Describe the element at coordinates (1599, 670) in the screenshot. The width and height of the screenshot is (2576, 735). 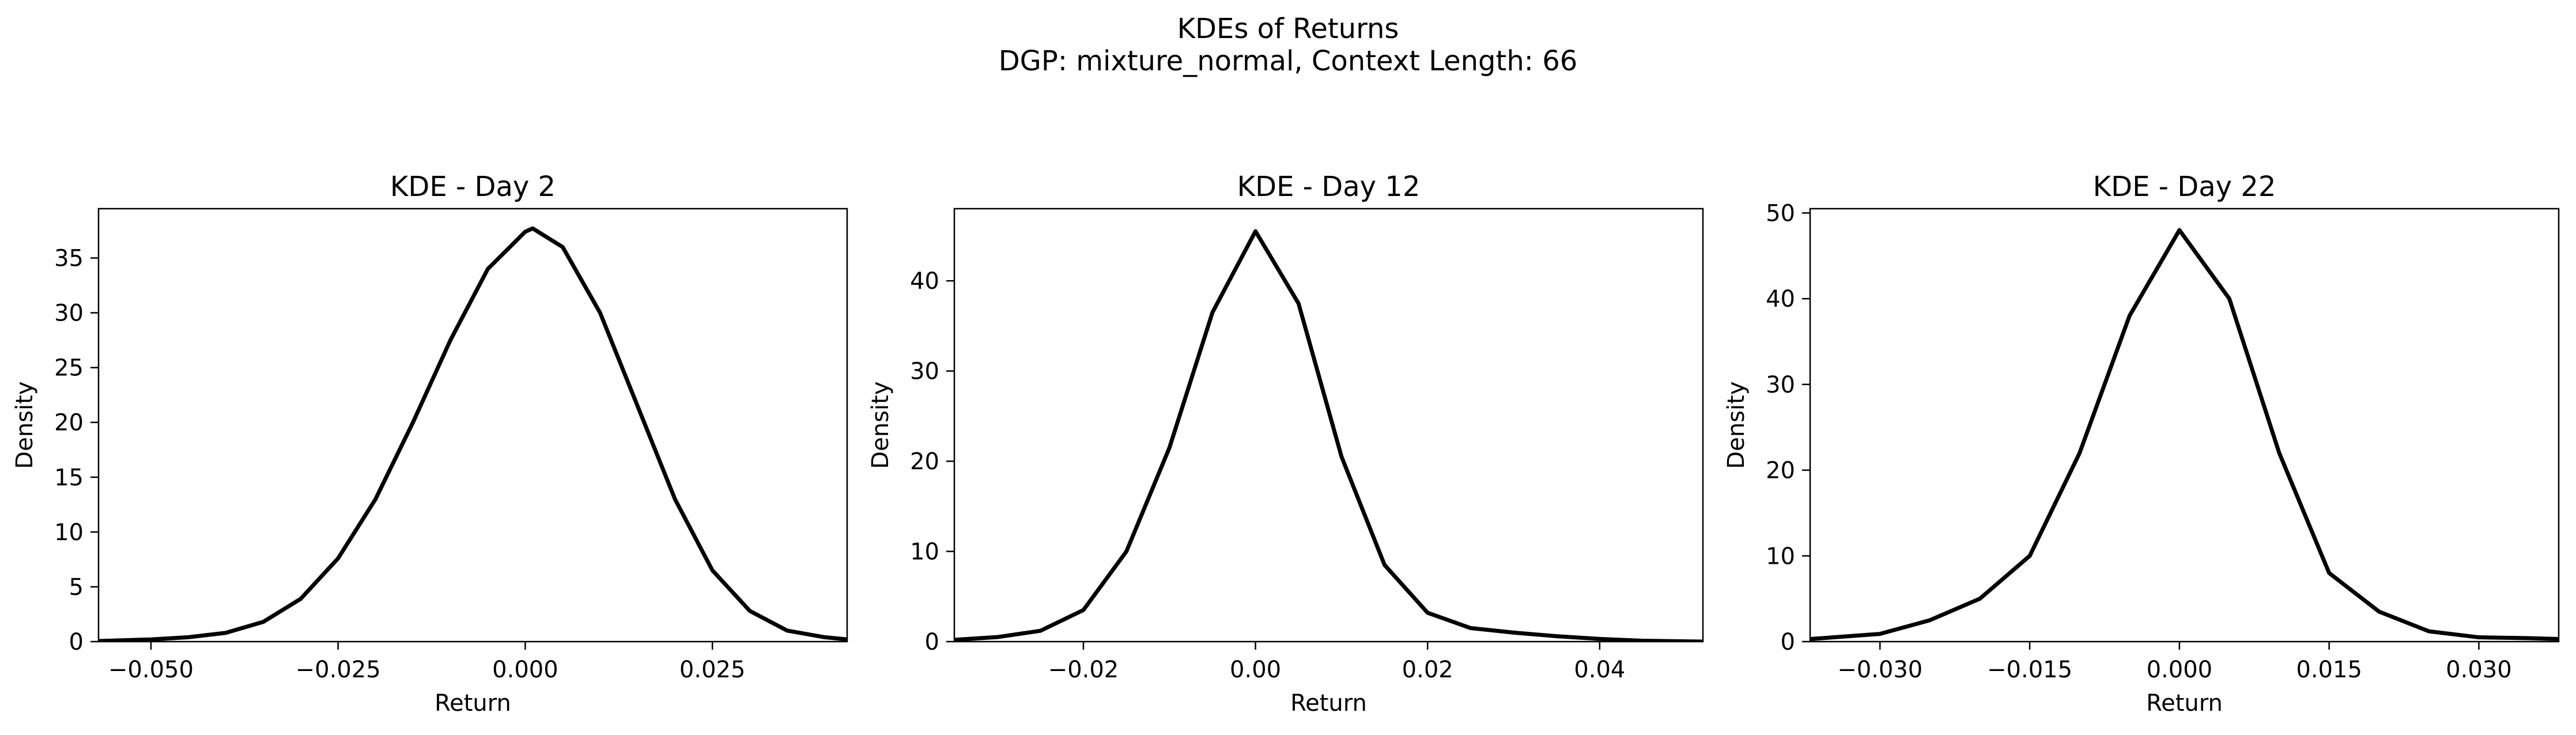
I see `x-tick-label: 0.04` at that location.